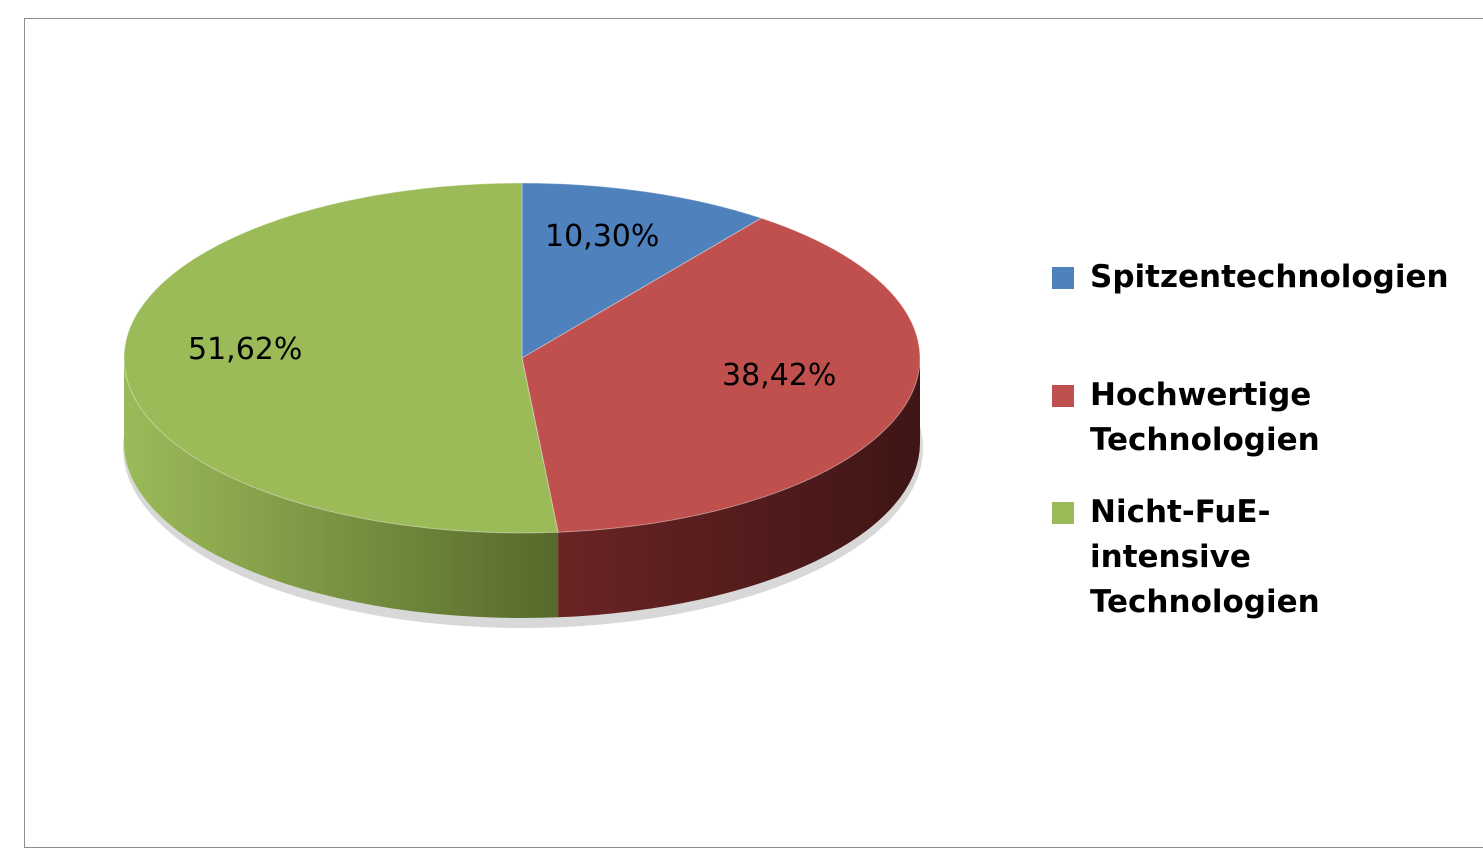  Describe the element at coordinates (245, 349) in the screenshot. I see `data-label-nicht-fue-intensive-technologien: 51,62%` at that location.